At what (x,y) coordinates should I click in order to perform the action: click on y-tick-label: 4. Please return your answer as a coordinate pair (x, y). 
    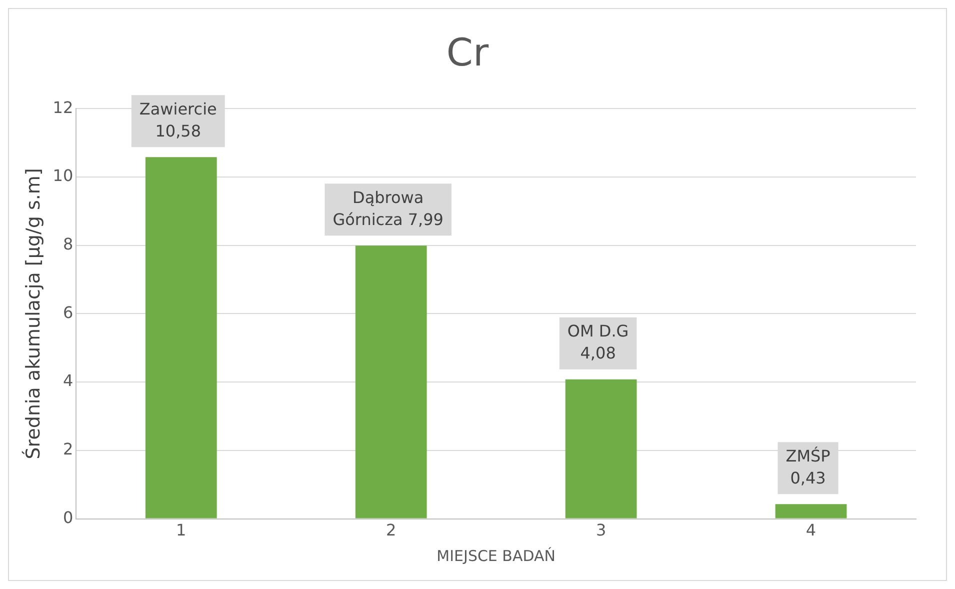
    Looking at the image, I should click on (68, 380).